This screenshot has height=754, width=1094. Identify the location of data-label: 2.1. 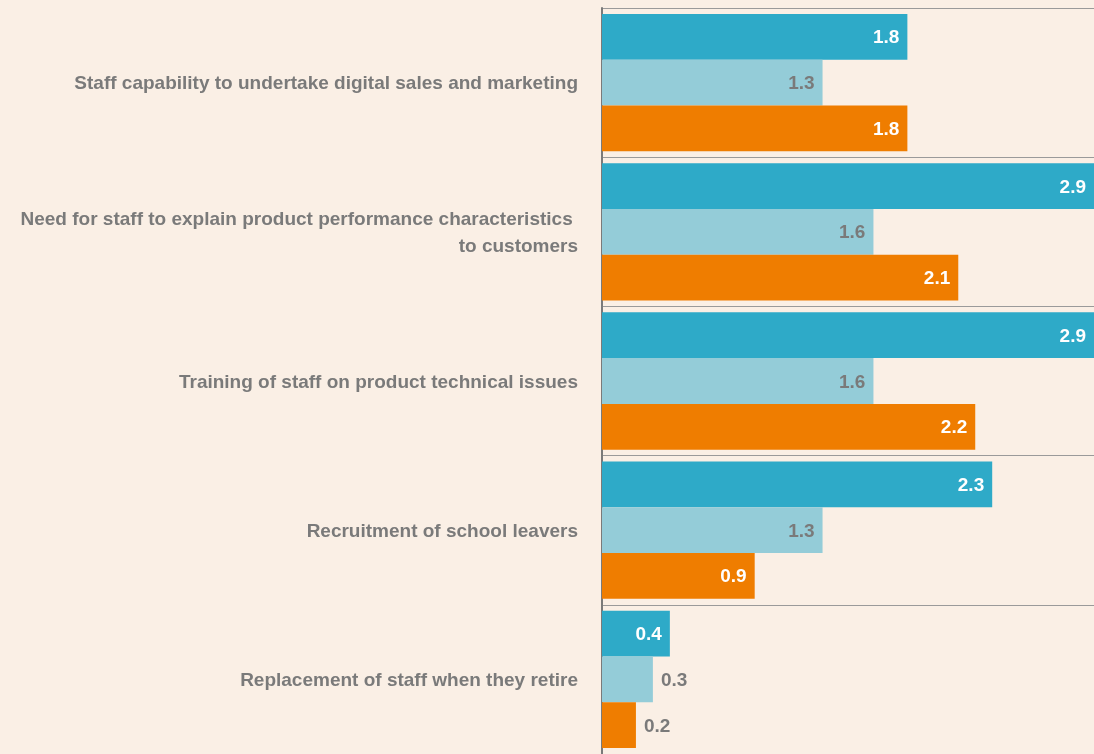
(937, 278).